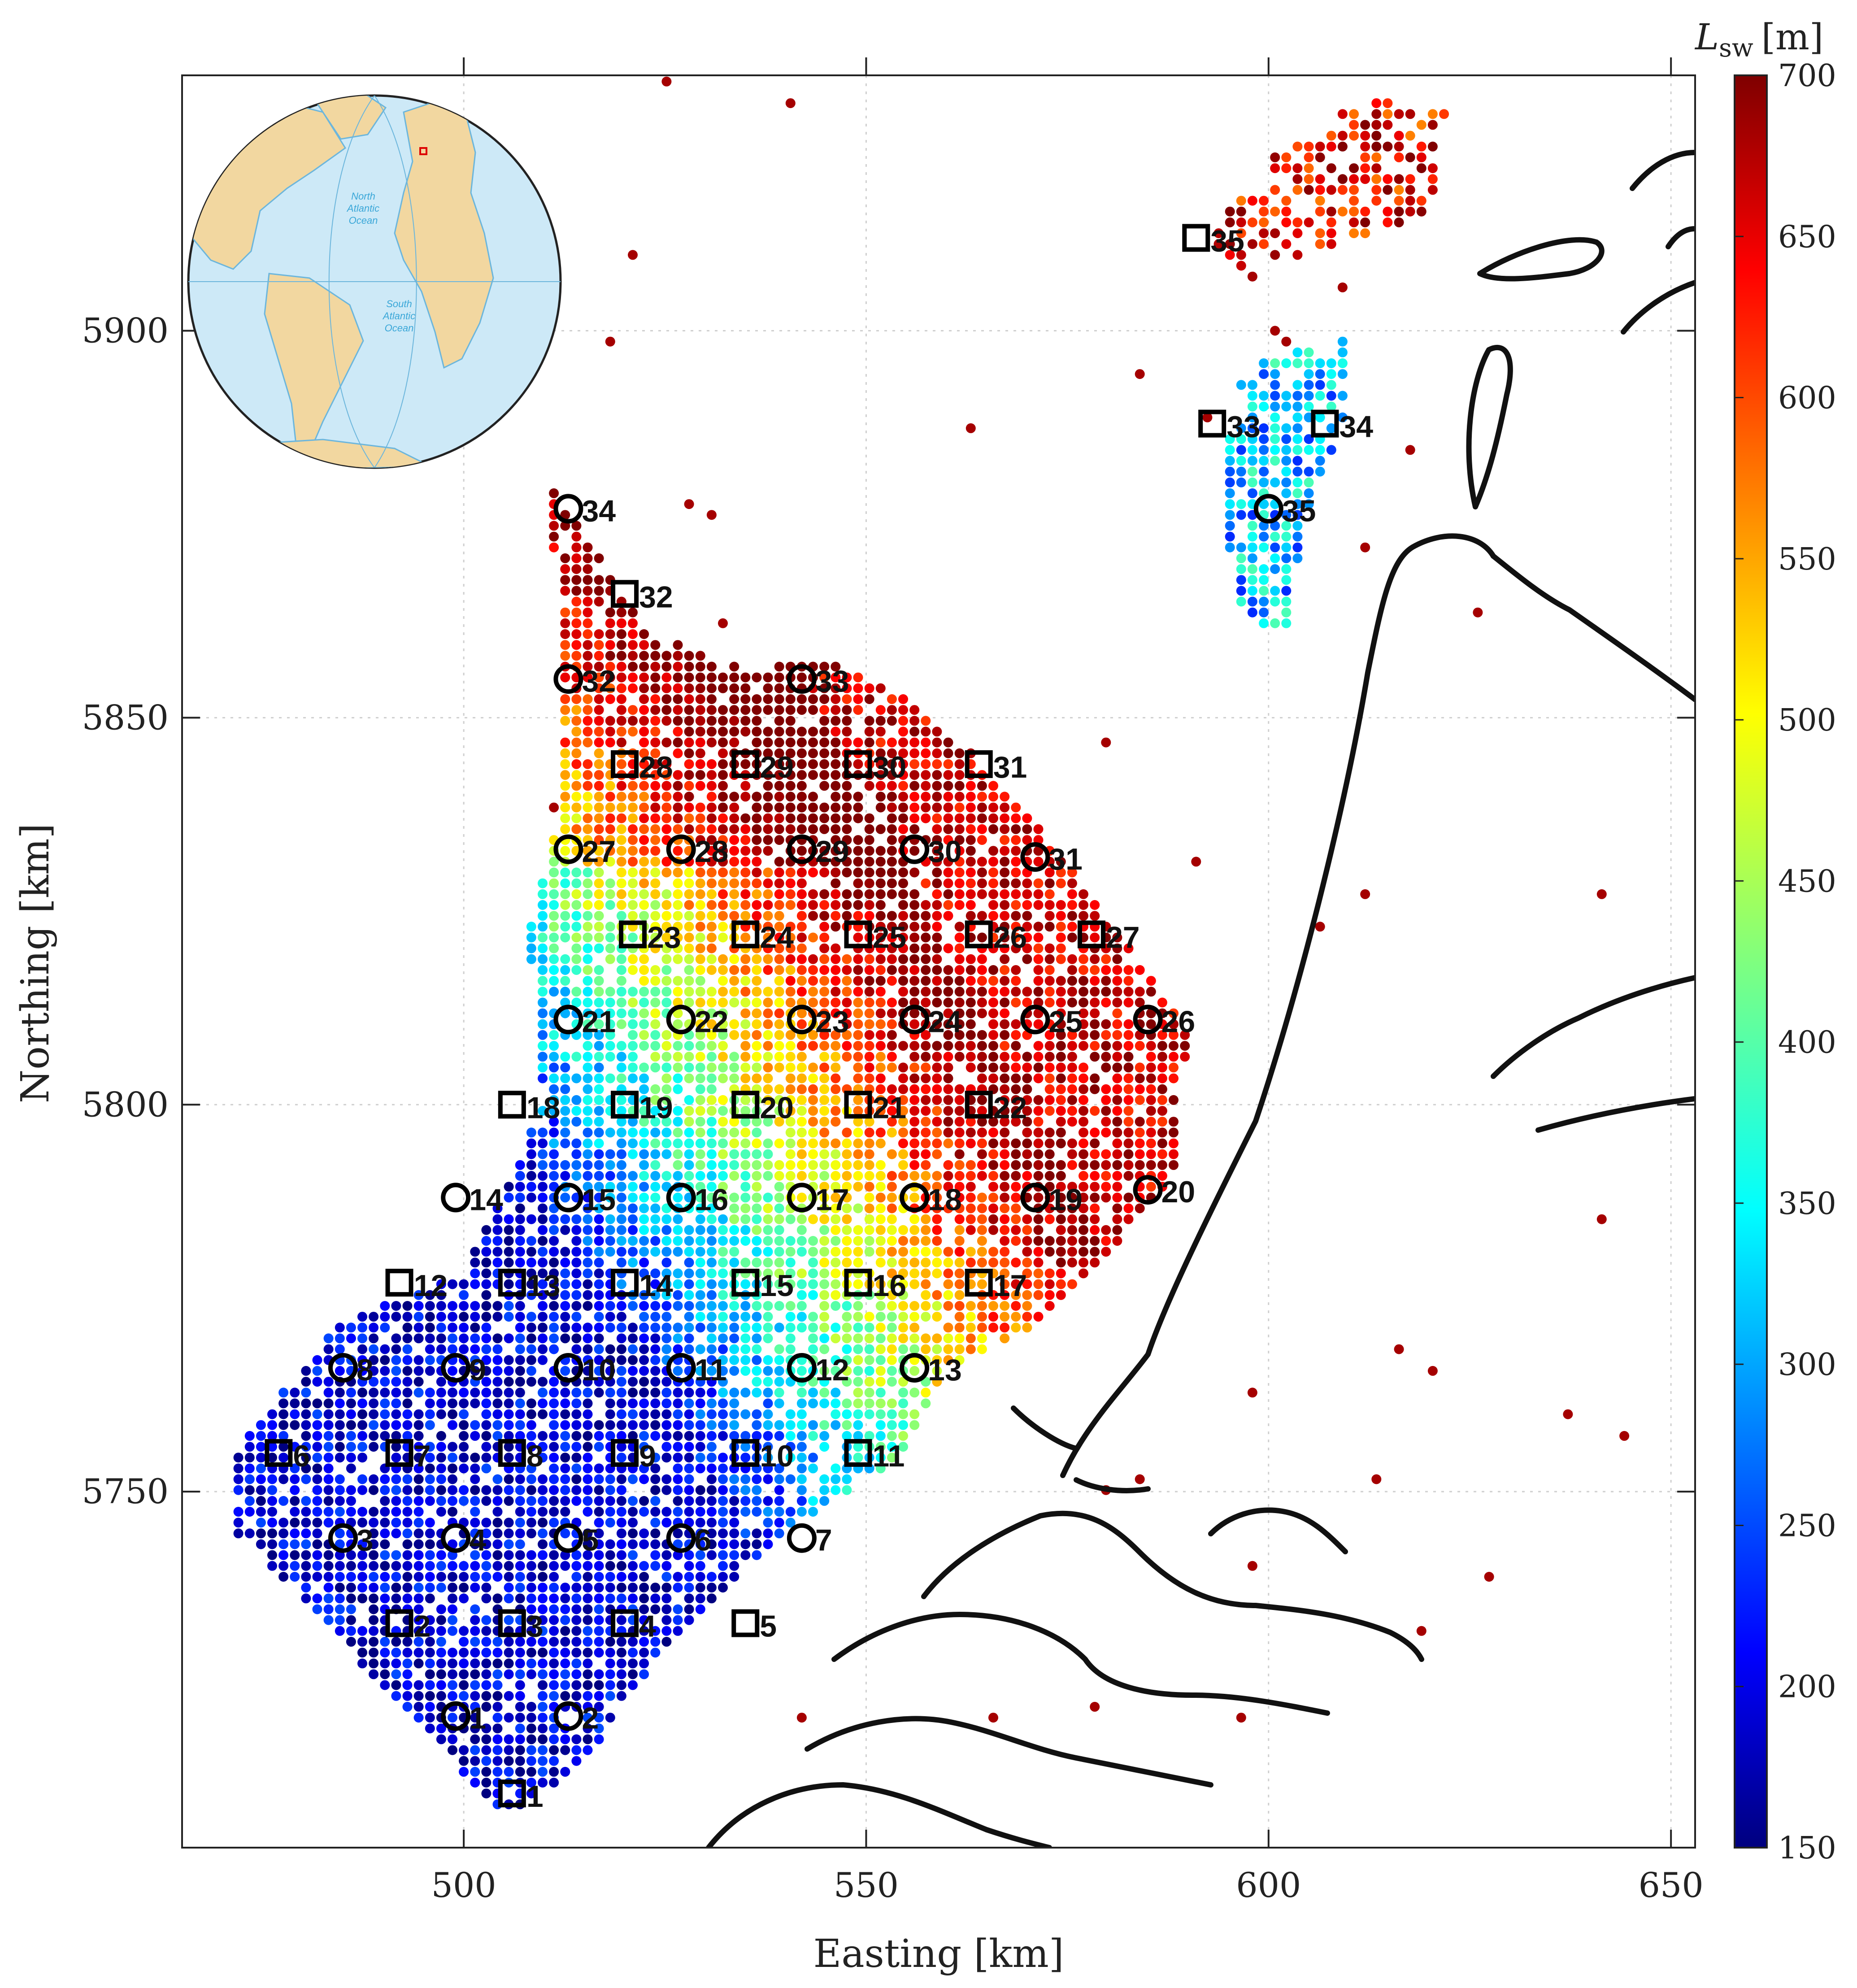 This screenshot has height=1988, width=1857. I want to click on circle-station-marker, so click(802, 1020).